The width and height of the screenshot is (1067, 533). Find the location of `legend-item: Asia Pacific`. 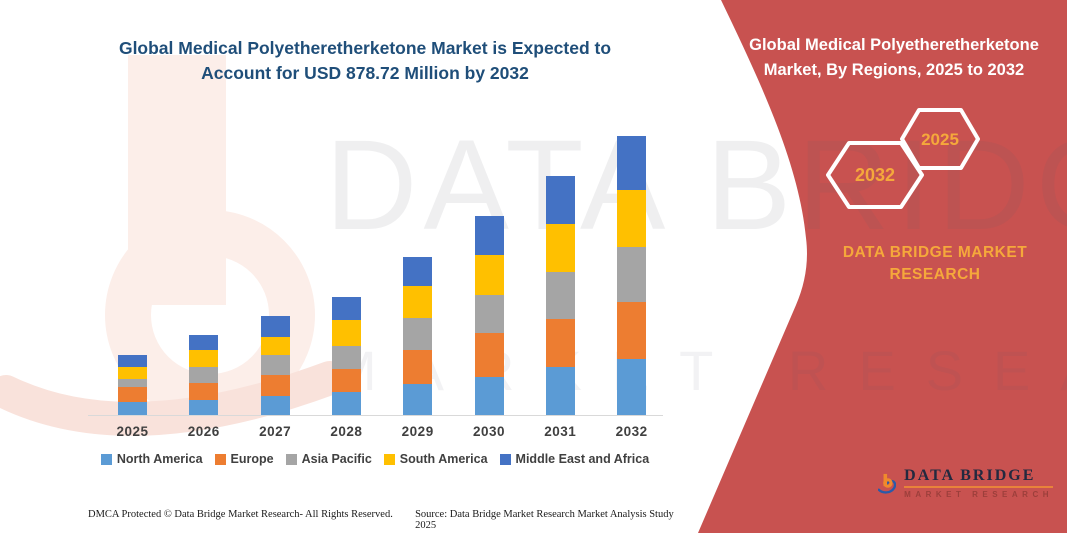

legend-item: Asia Pacific is located at coordinates (328, 459).